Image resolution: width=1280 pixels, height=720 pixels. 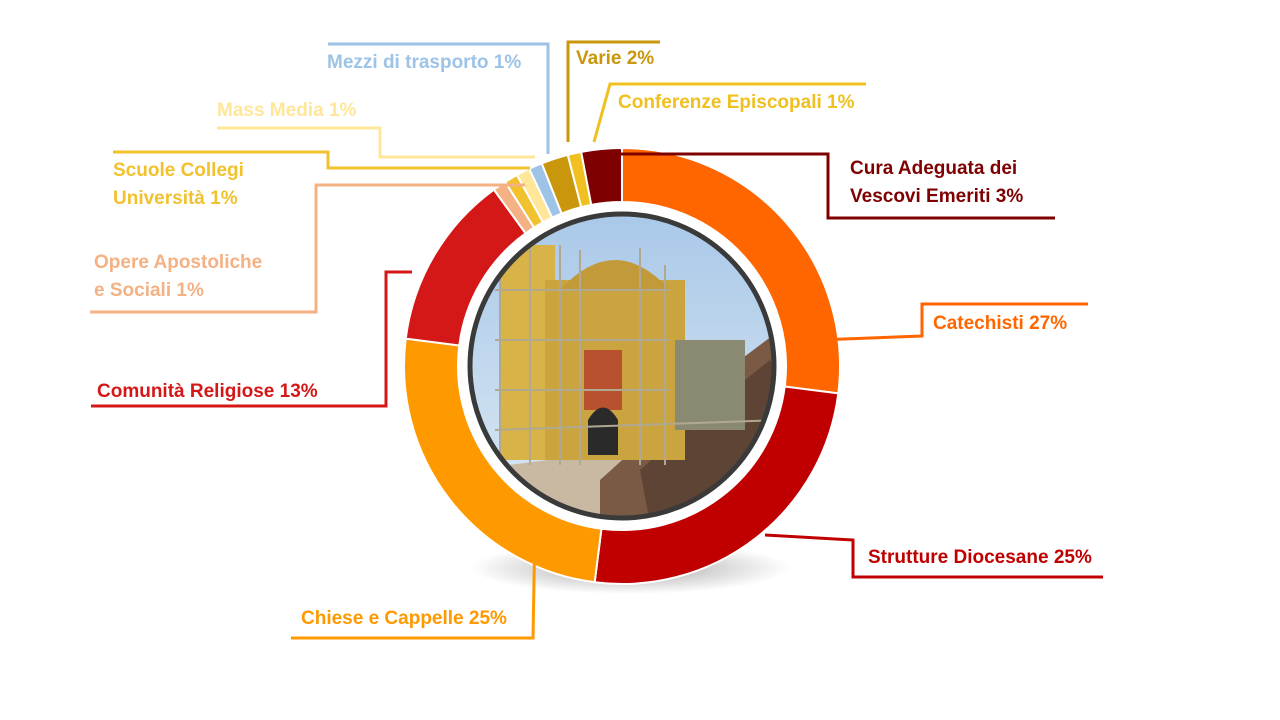 I want to click on label-line: Comunità Religiose 13%, so click(x=207, y=391).